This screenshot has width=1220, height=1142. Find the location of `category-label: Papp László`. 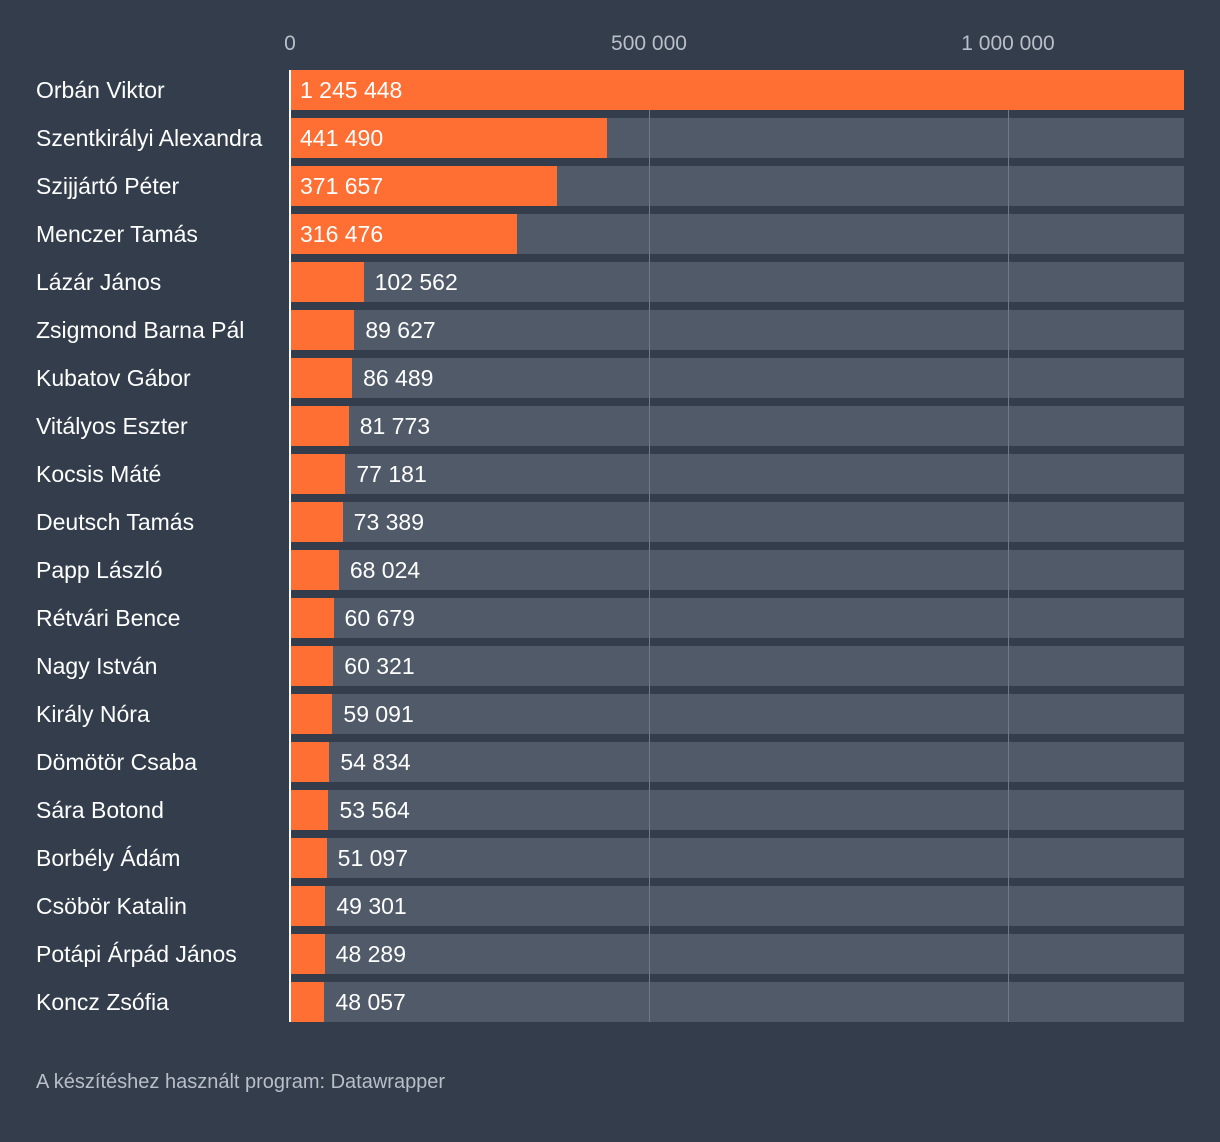

category-label: Papp László is located at coordinates (99, 570).